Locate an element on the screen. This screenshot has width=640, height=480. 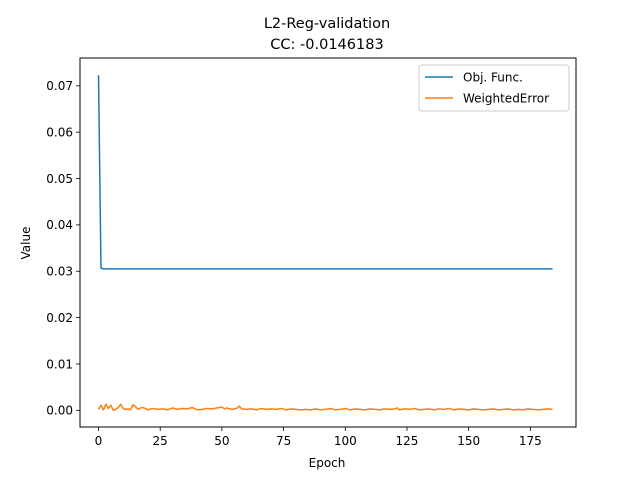
x-axis-ticks: 0 25 50 75 100 125 150 175 is located at coordinates (318, 437).